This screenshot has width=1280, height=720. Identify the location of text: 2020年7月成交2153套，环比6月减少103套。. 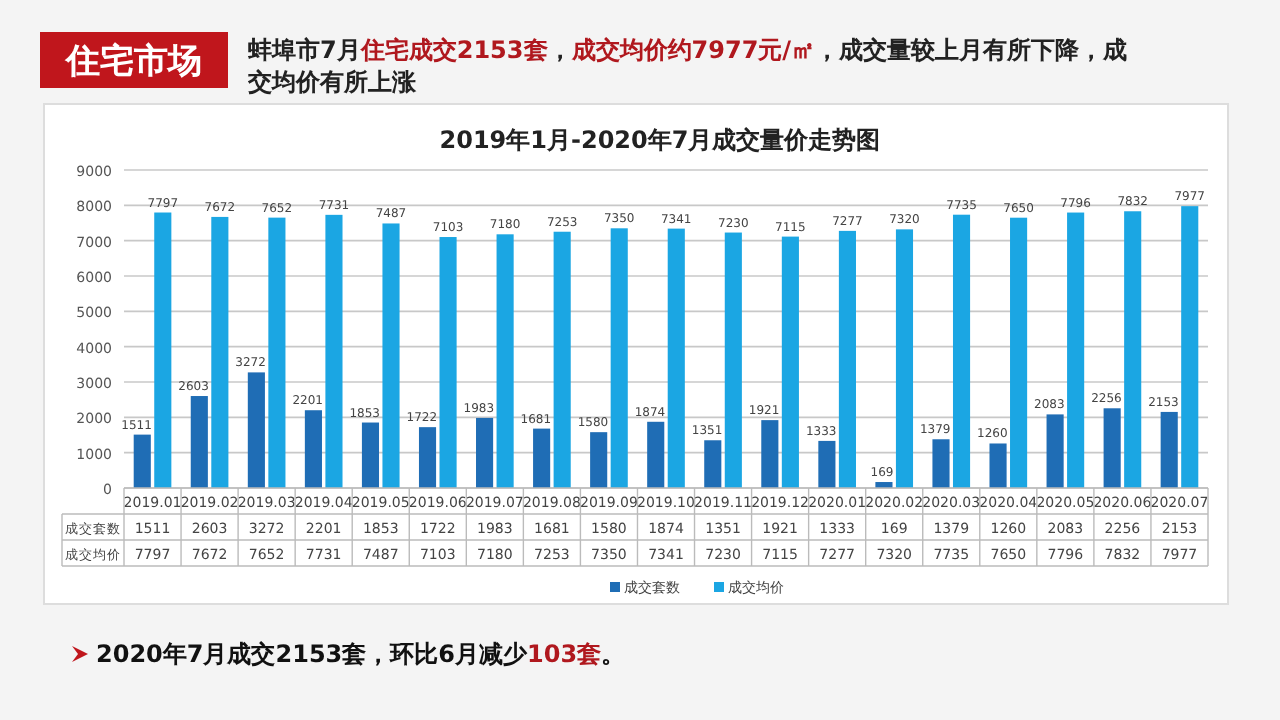
(361, 654).